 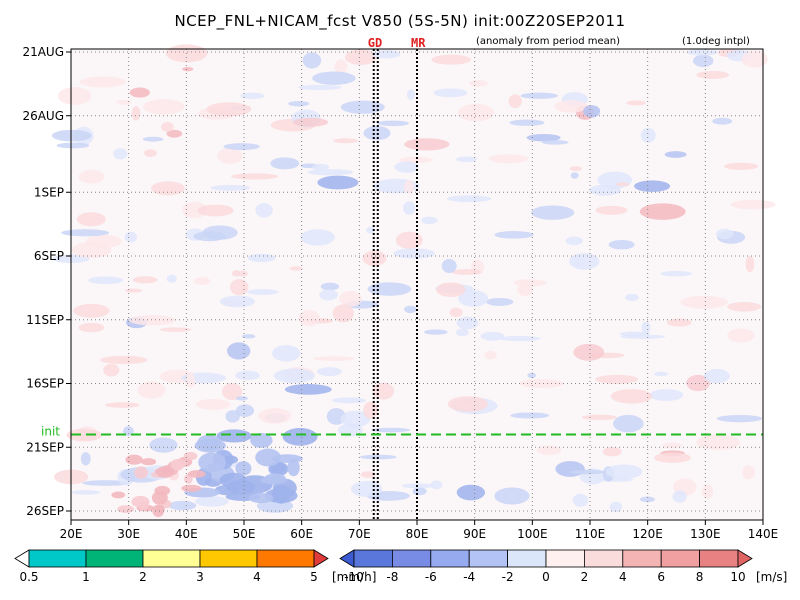 What do you see at coordinates (314, 577) in the screenshot?
I see `precip-legend-label: 5` at bounding box center [314, 577].